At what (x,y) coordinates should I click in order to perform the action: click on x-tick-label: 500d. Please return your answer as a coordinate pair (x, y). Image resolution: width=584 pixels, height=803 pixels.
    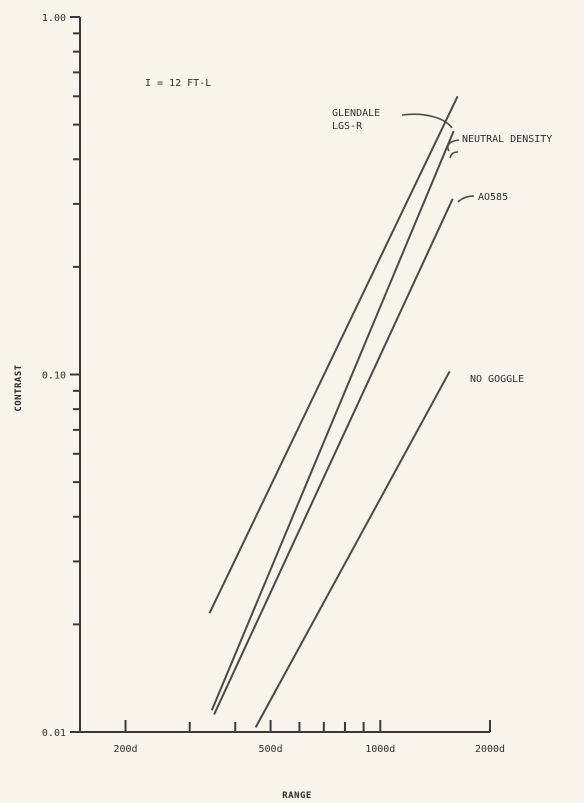
    Looking at the image, I should click on (271, 749).